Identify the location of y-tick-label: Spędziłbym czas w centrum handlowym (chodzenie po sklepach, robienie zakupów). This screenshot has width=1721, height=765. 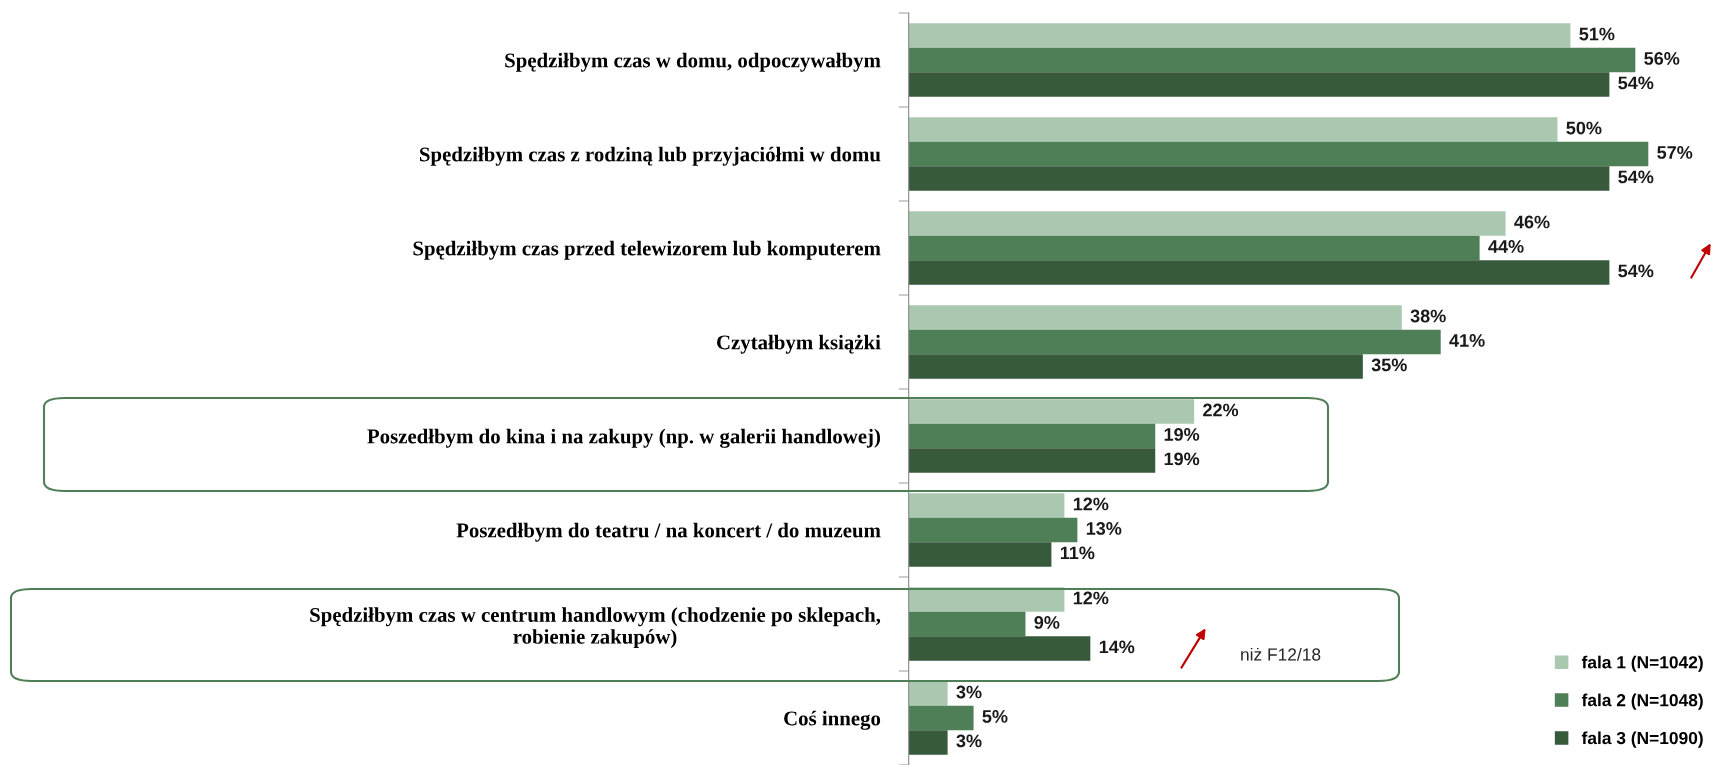
(595, 628).